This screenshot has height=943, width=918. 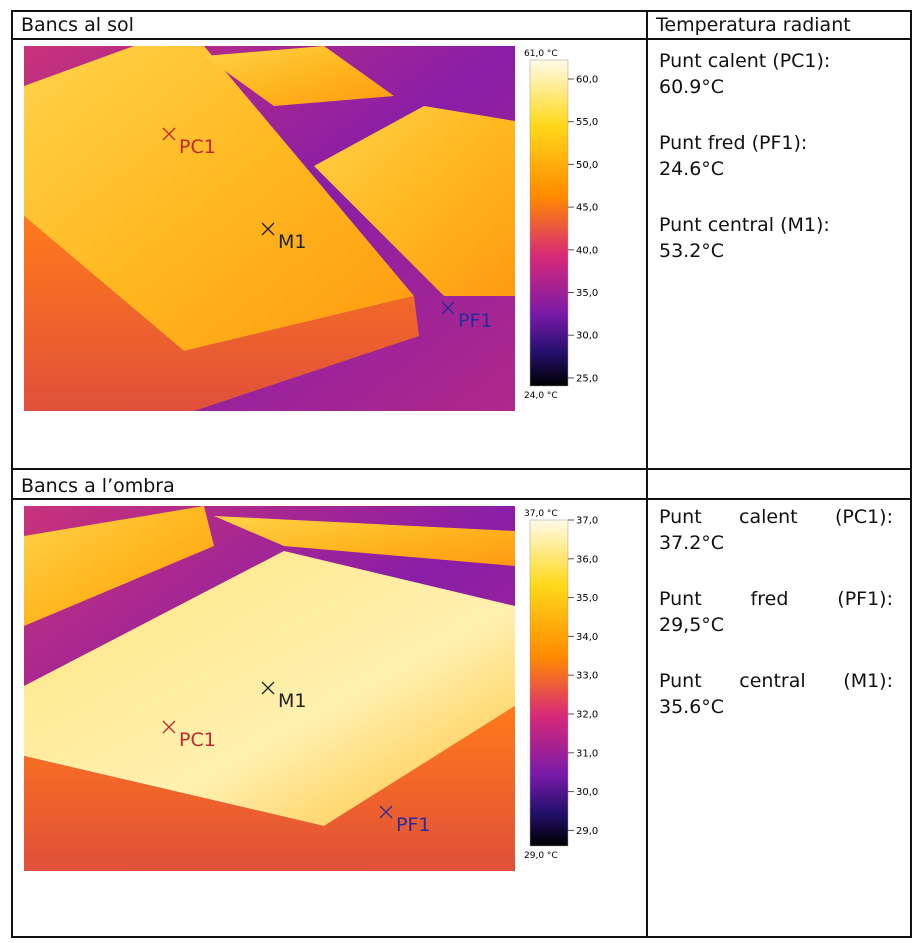 What do you see at coordinates (776, 694) in the screenshot?
I see `reading: Punt central (M1): 35.6°C` at bounding box center [776, 694].